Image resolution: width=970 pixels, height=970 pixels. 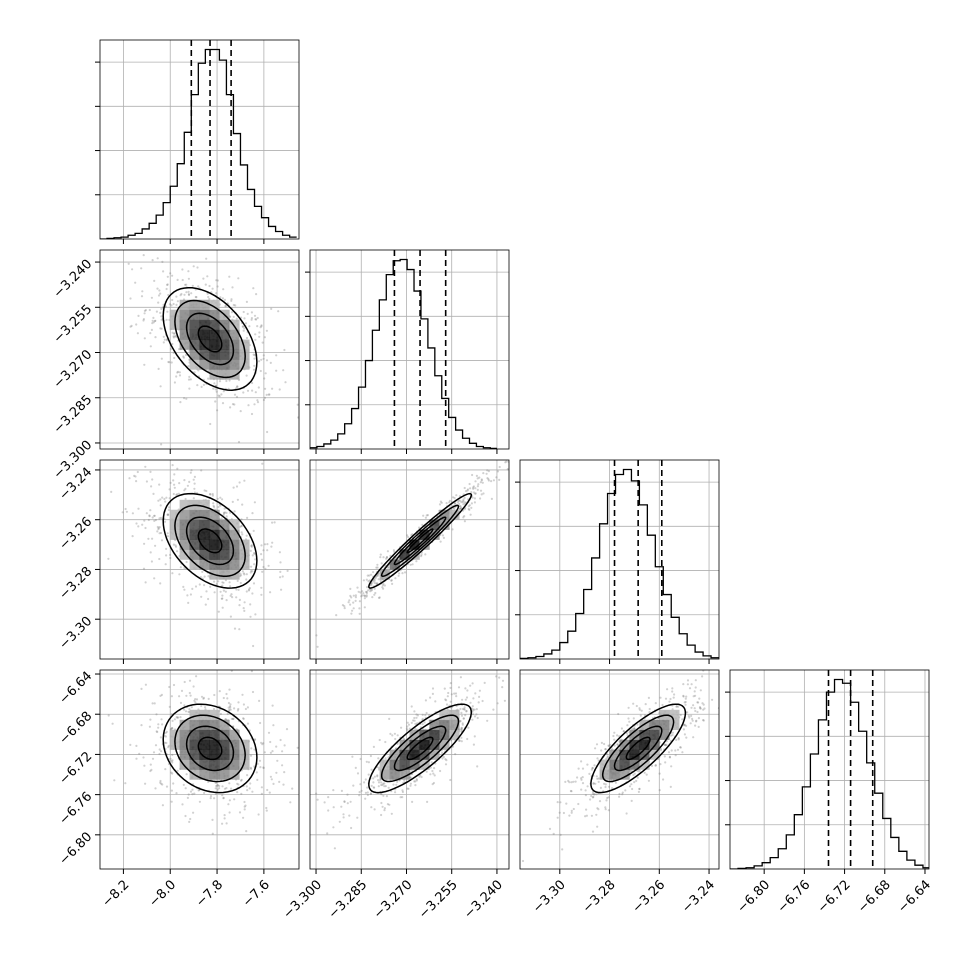 I want to click on contours, so click(x=210, y=540).